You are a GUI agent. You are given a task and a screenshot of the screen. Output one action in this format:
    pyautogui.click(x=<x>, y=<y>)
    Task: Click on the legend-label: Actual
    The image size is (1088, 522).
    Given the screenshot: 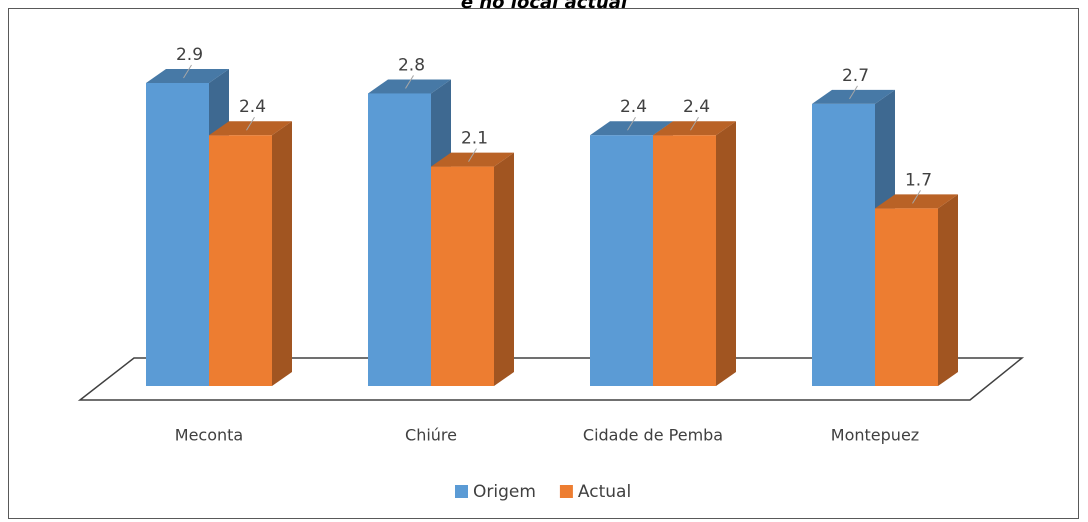 What is the action you would take?
    pyautogui.click(x=604, y=492)
    